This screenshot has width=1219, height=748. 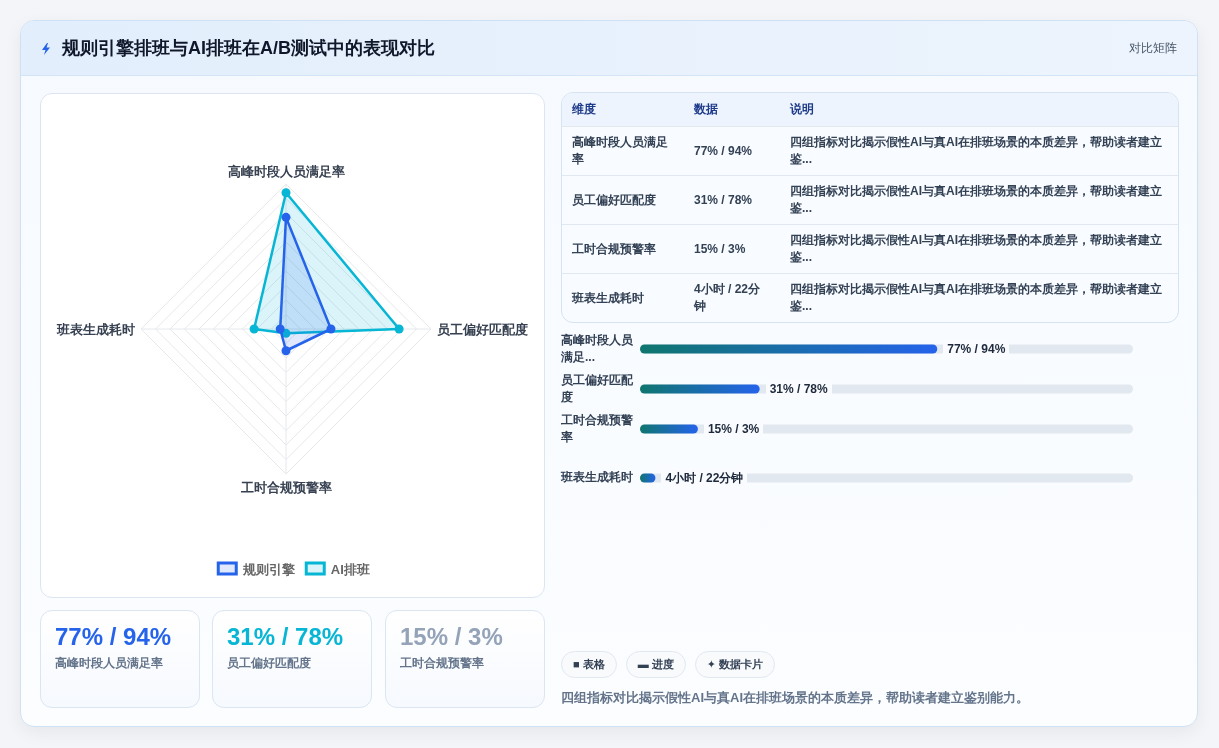 I want to click on text: 4小时 / 22分钟, so click(x=728, y=298).